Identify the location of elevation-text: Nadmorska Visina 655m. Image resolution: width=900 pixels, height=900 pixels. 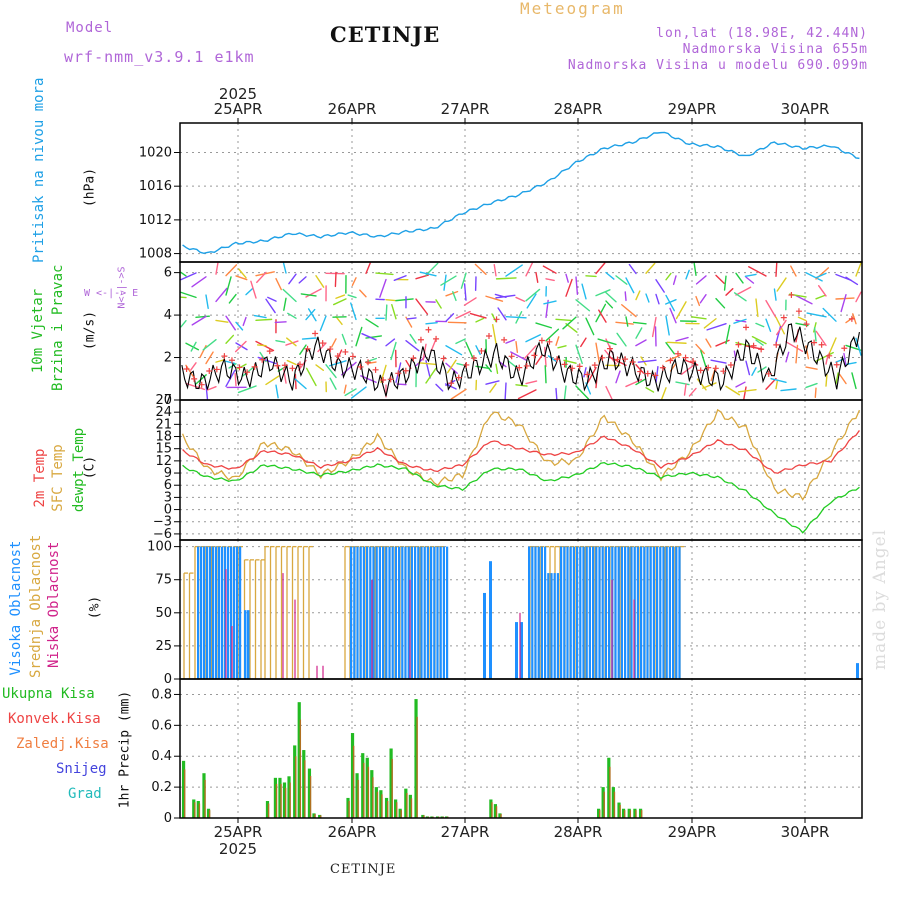
(775, 49).